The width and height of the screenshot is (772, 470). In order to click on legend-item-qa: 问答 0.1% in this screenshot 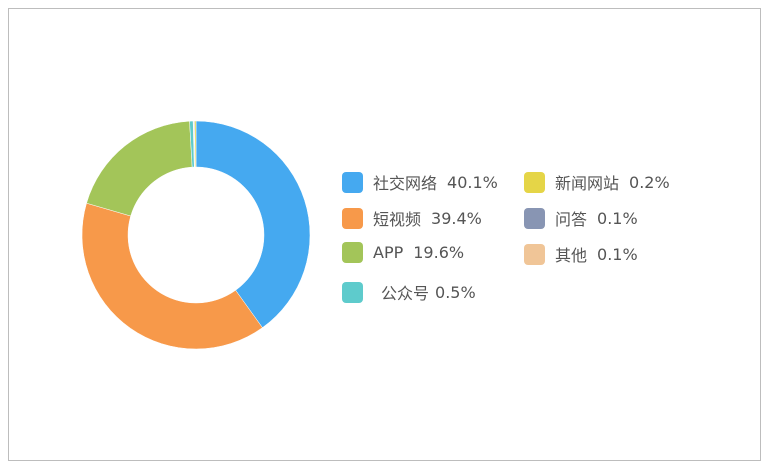, I will do `click(581, 218)`.